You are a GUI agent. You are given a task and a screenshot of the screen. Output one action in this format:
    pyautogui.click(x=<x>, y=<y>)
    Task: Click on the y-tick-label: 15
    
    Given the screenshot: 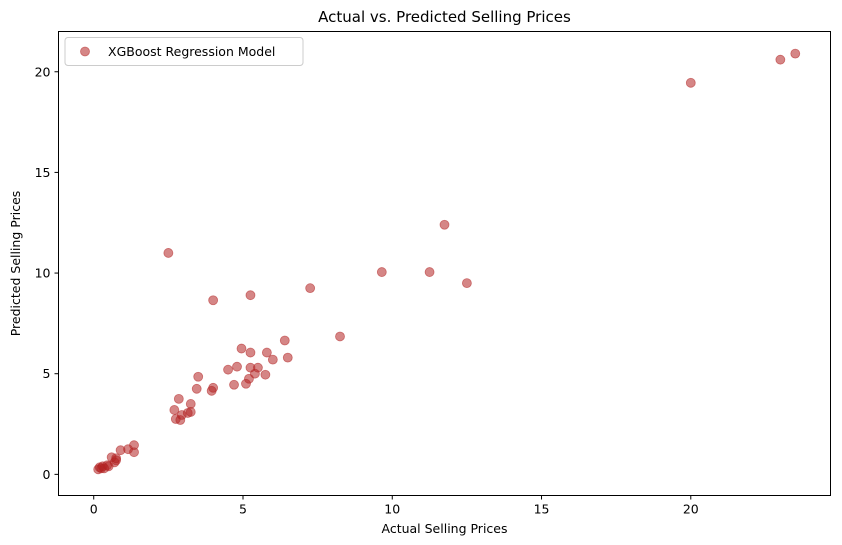 What is the action you would take?
    pyautogui.click(x=43, y=172)
    